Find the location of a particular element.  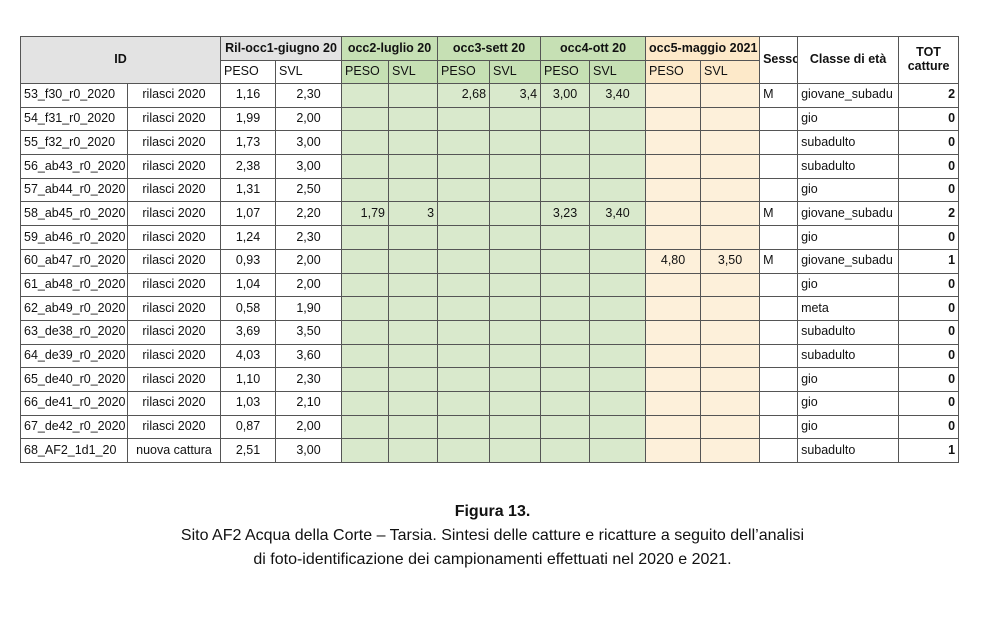

table-cell: 2,51 is located at coordinates (248, 450).